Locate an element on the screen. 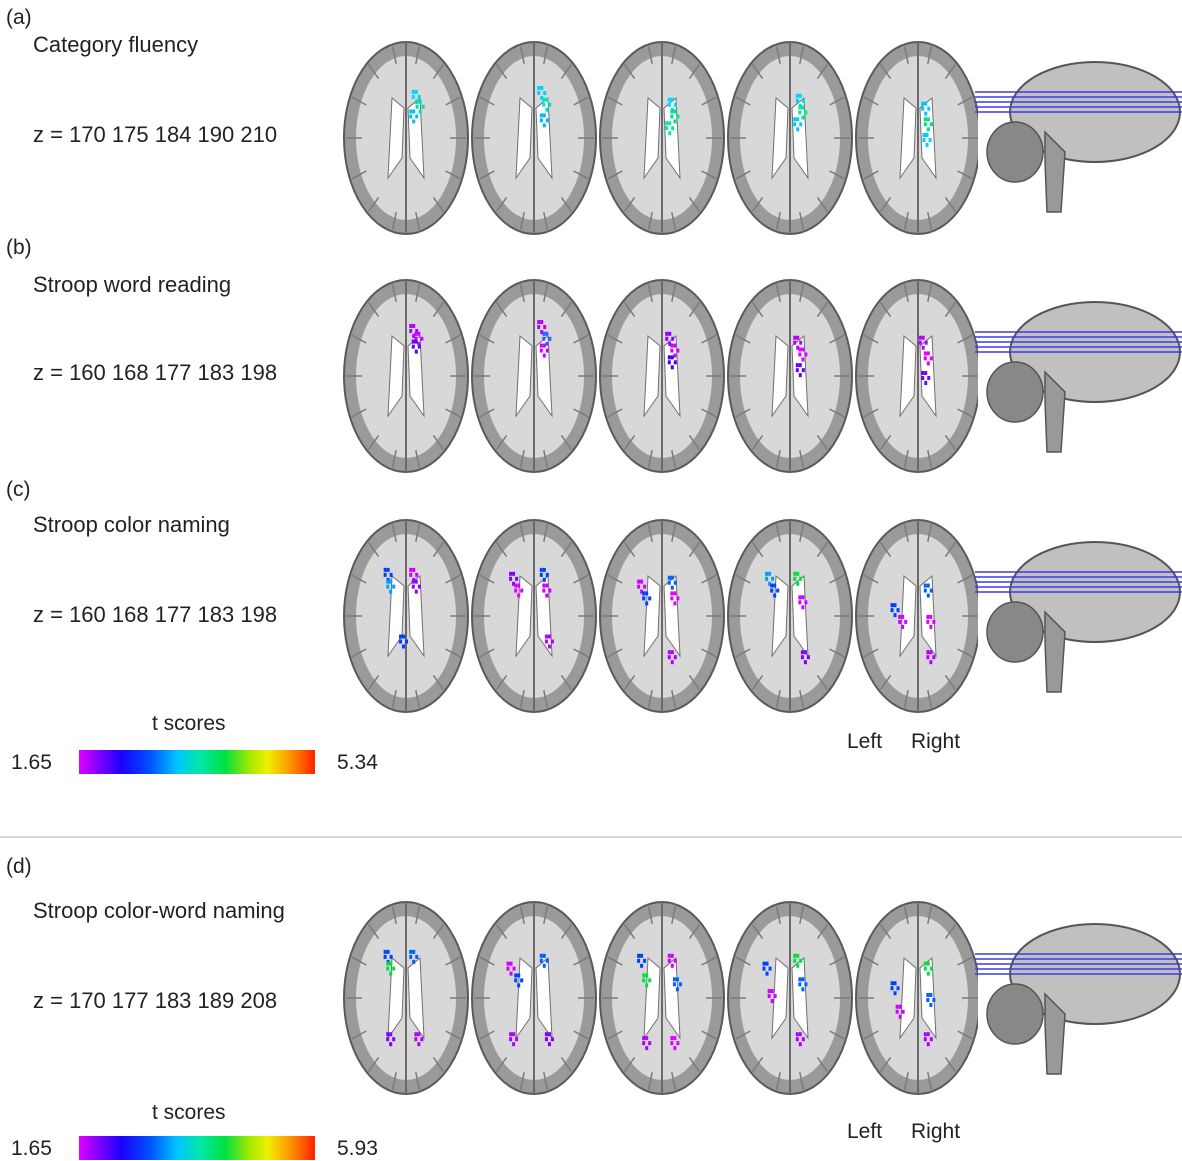 This screenshot has height=1161, width=1182. cerebellum is located at coordinates (1015, 392).